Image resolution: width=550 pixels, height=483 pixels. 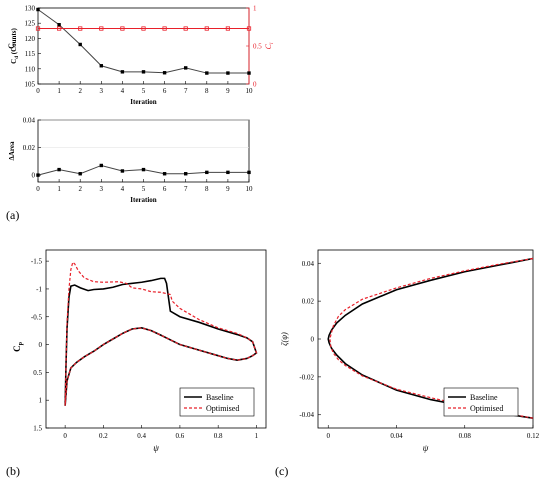 What do you see at coordinates (11, 46) in the screenshot?
I see `a-top-y-axis-label: C` at bounding box center [11, 46].